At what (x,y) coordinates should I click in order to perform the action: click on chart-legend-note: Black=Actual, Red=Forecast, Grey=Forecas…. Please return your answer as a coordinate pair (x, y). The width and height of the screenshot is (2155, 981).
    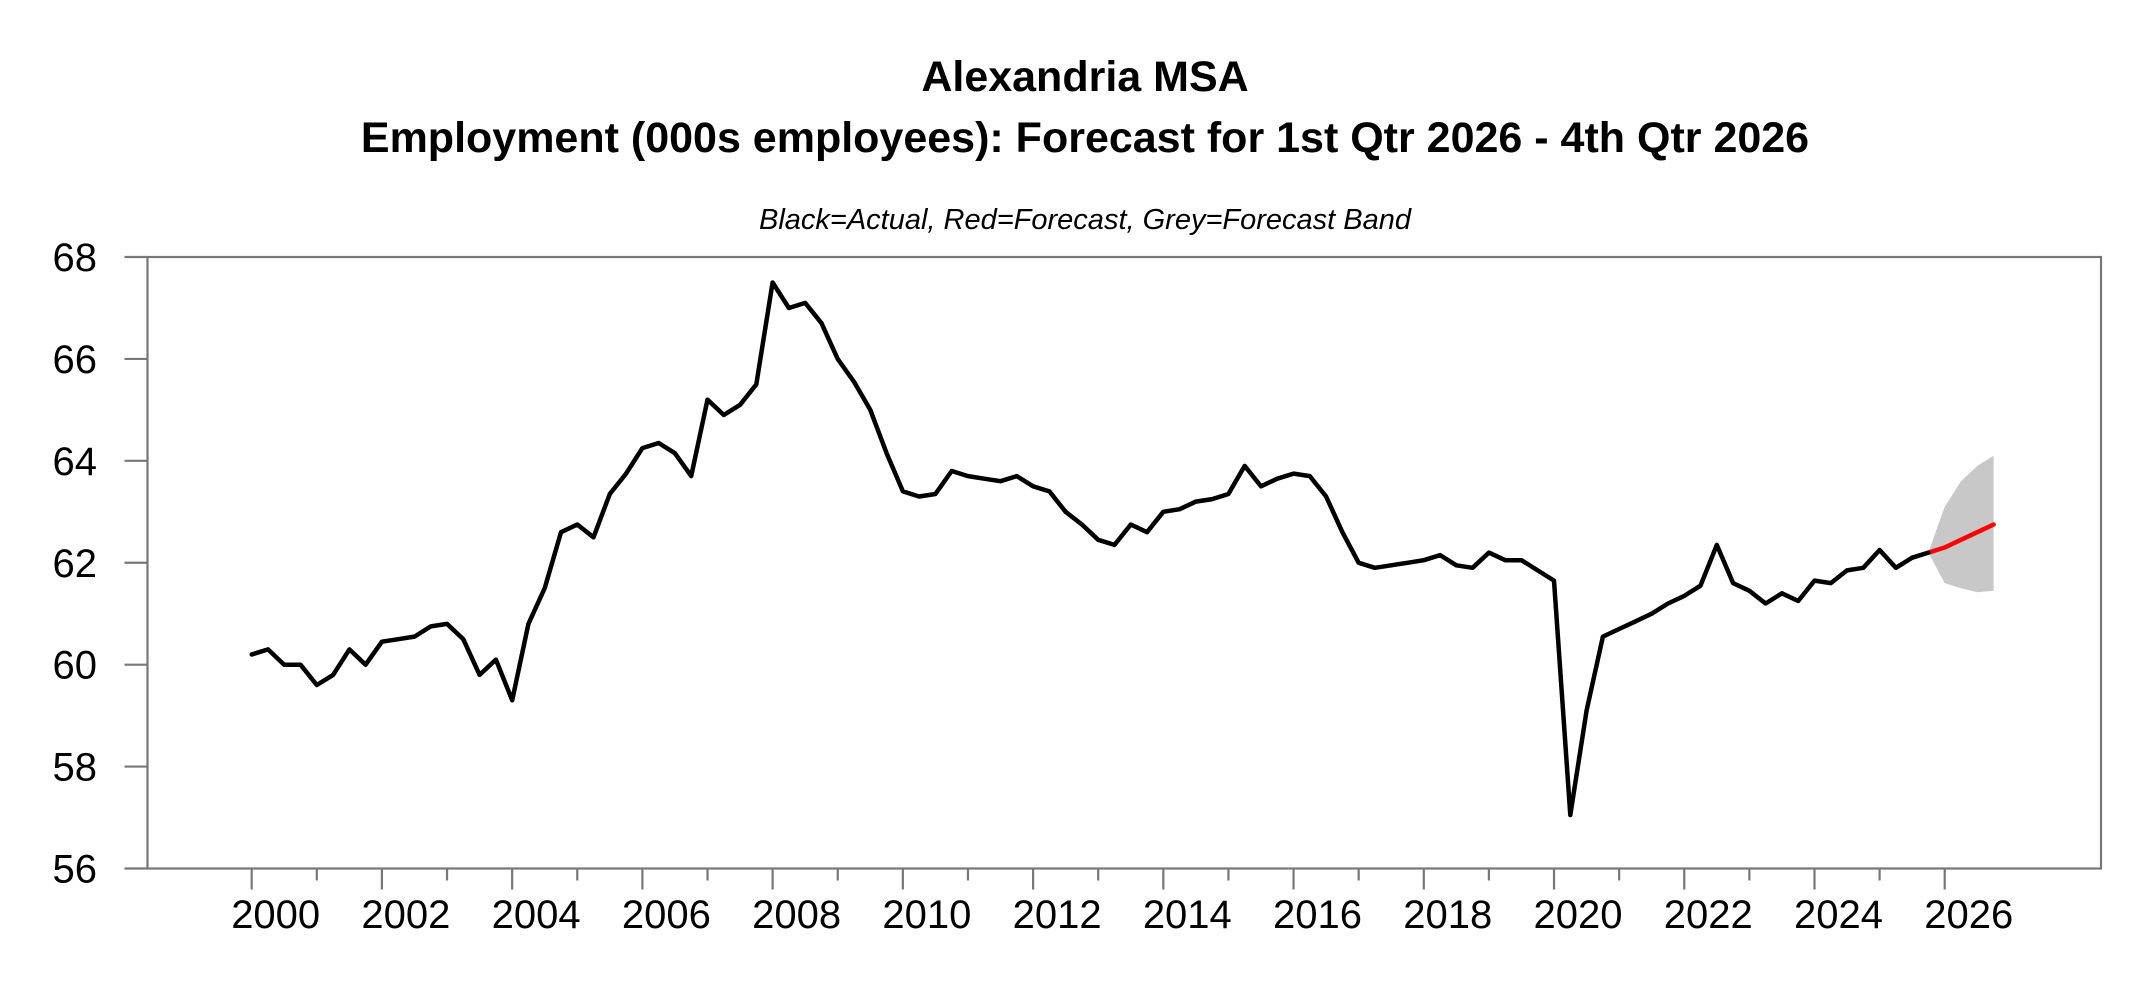
    Looking at the image, I should click on (1084, 220).